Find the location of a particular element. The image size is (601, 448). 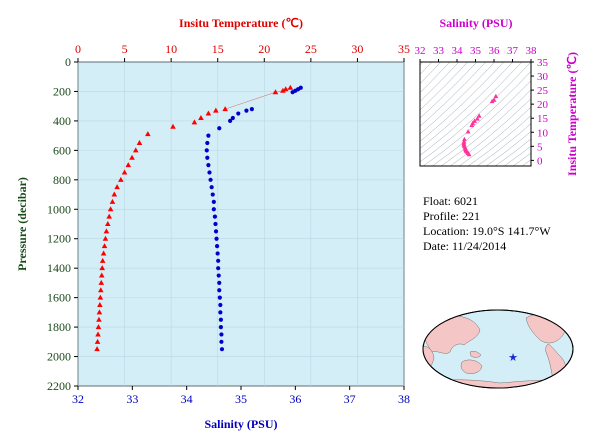

ts-top-tick-label: 35 is located at coordinates (476, 51).